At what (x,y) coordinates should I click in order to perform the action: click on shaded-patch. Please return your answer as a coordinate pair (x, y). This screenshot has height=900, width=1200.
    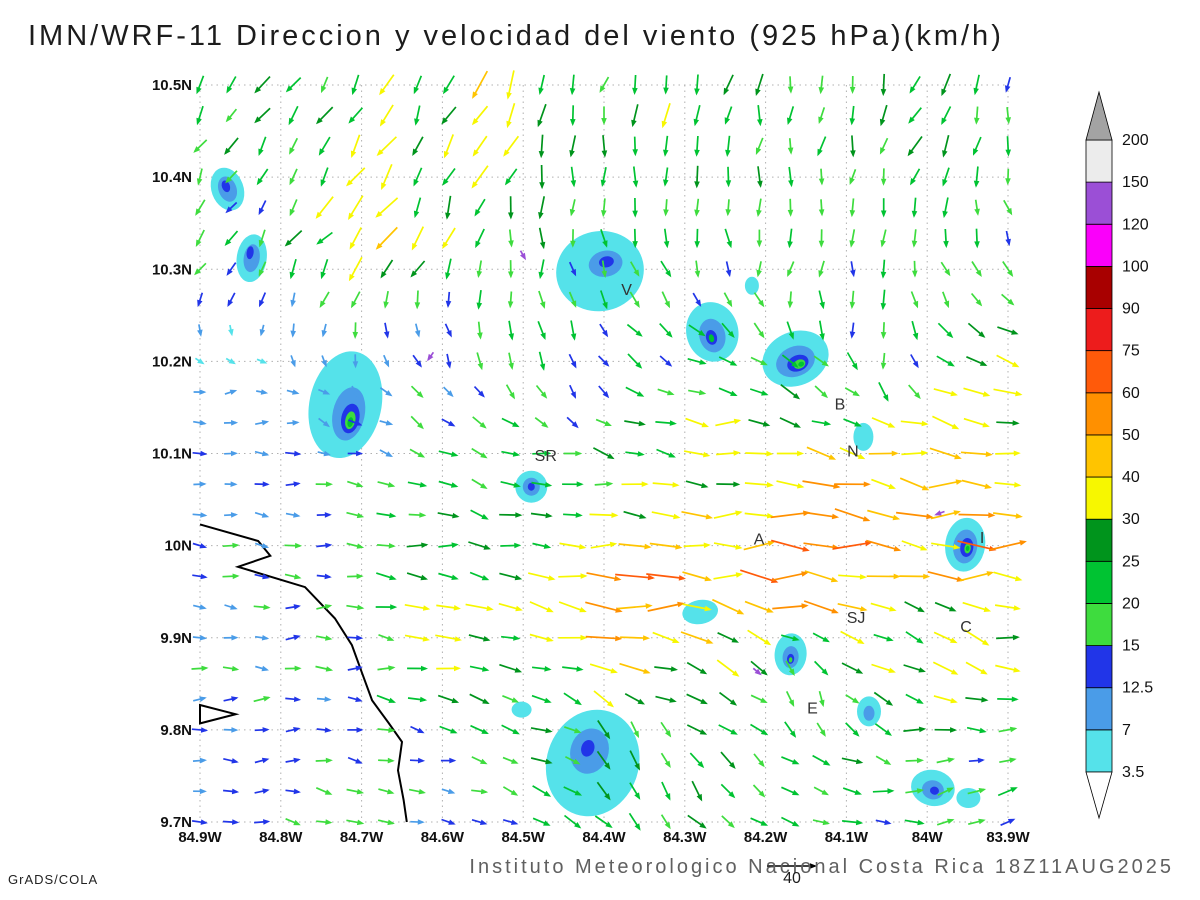
    Looking at the image, I should click on (968, 798).